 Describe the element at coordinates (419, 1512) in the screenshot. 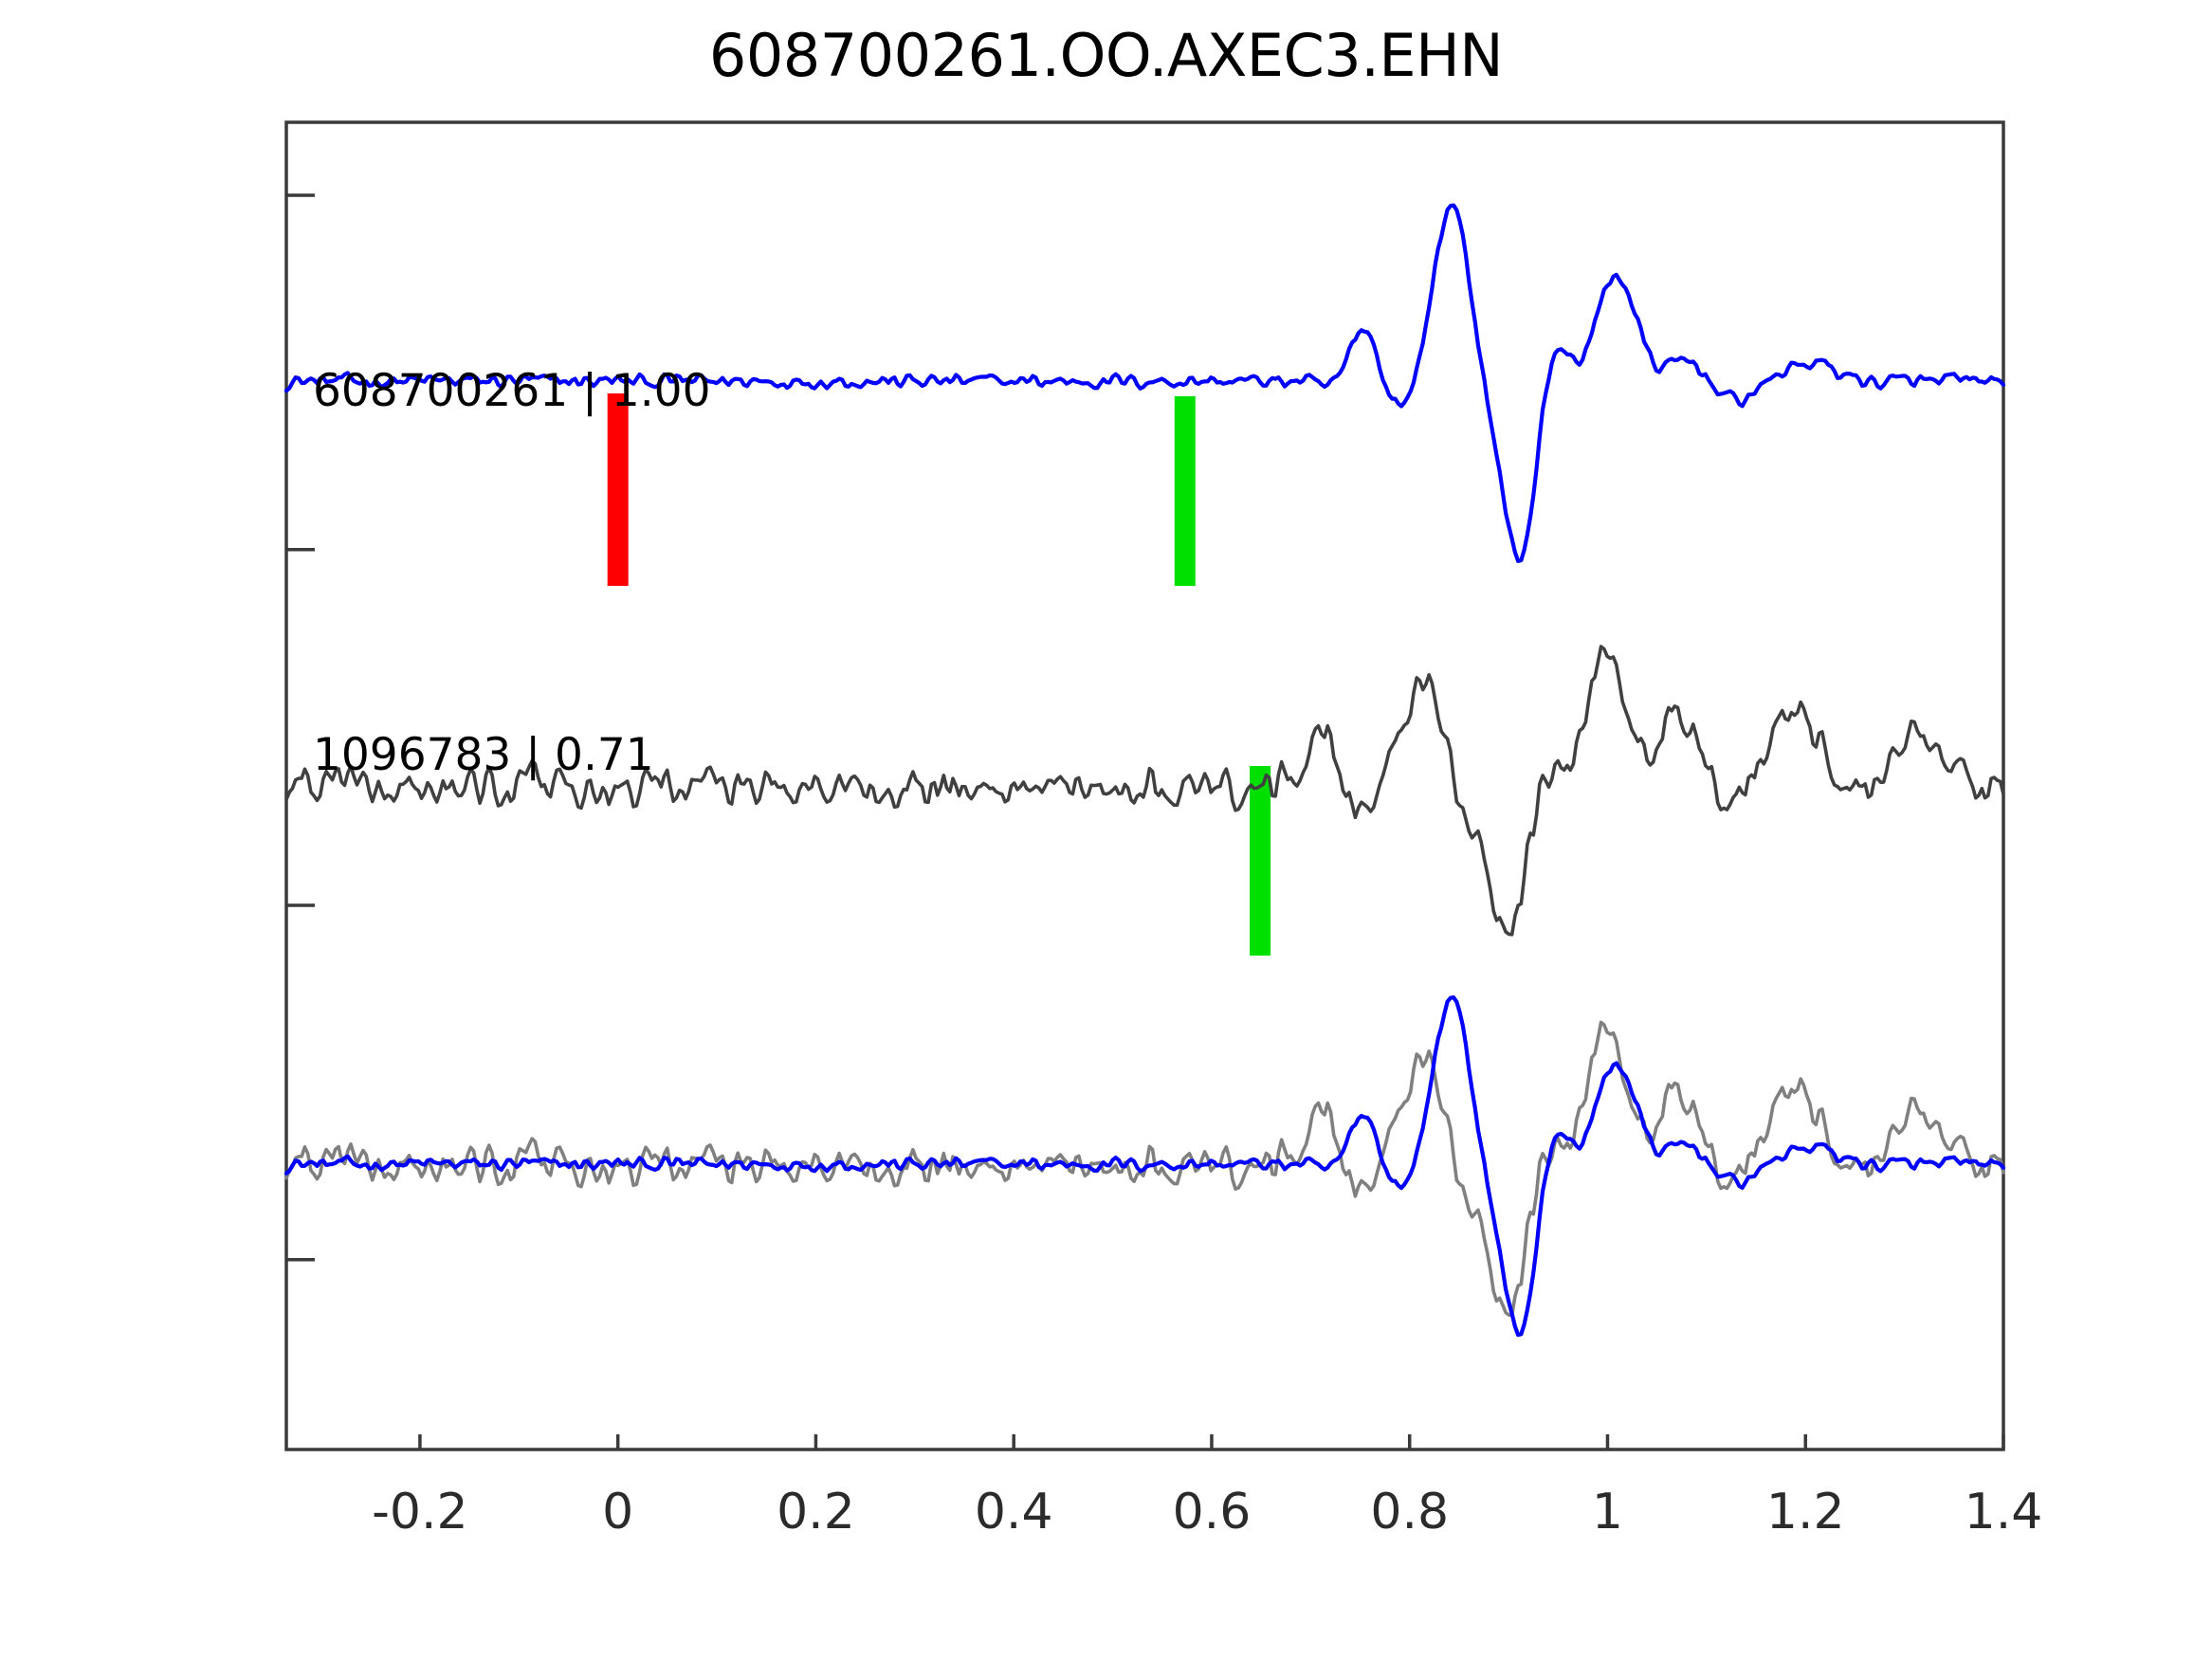

I see `x-tick-label: -0.2` at that location.